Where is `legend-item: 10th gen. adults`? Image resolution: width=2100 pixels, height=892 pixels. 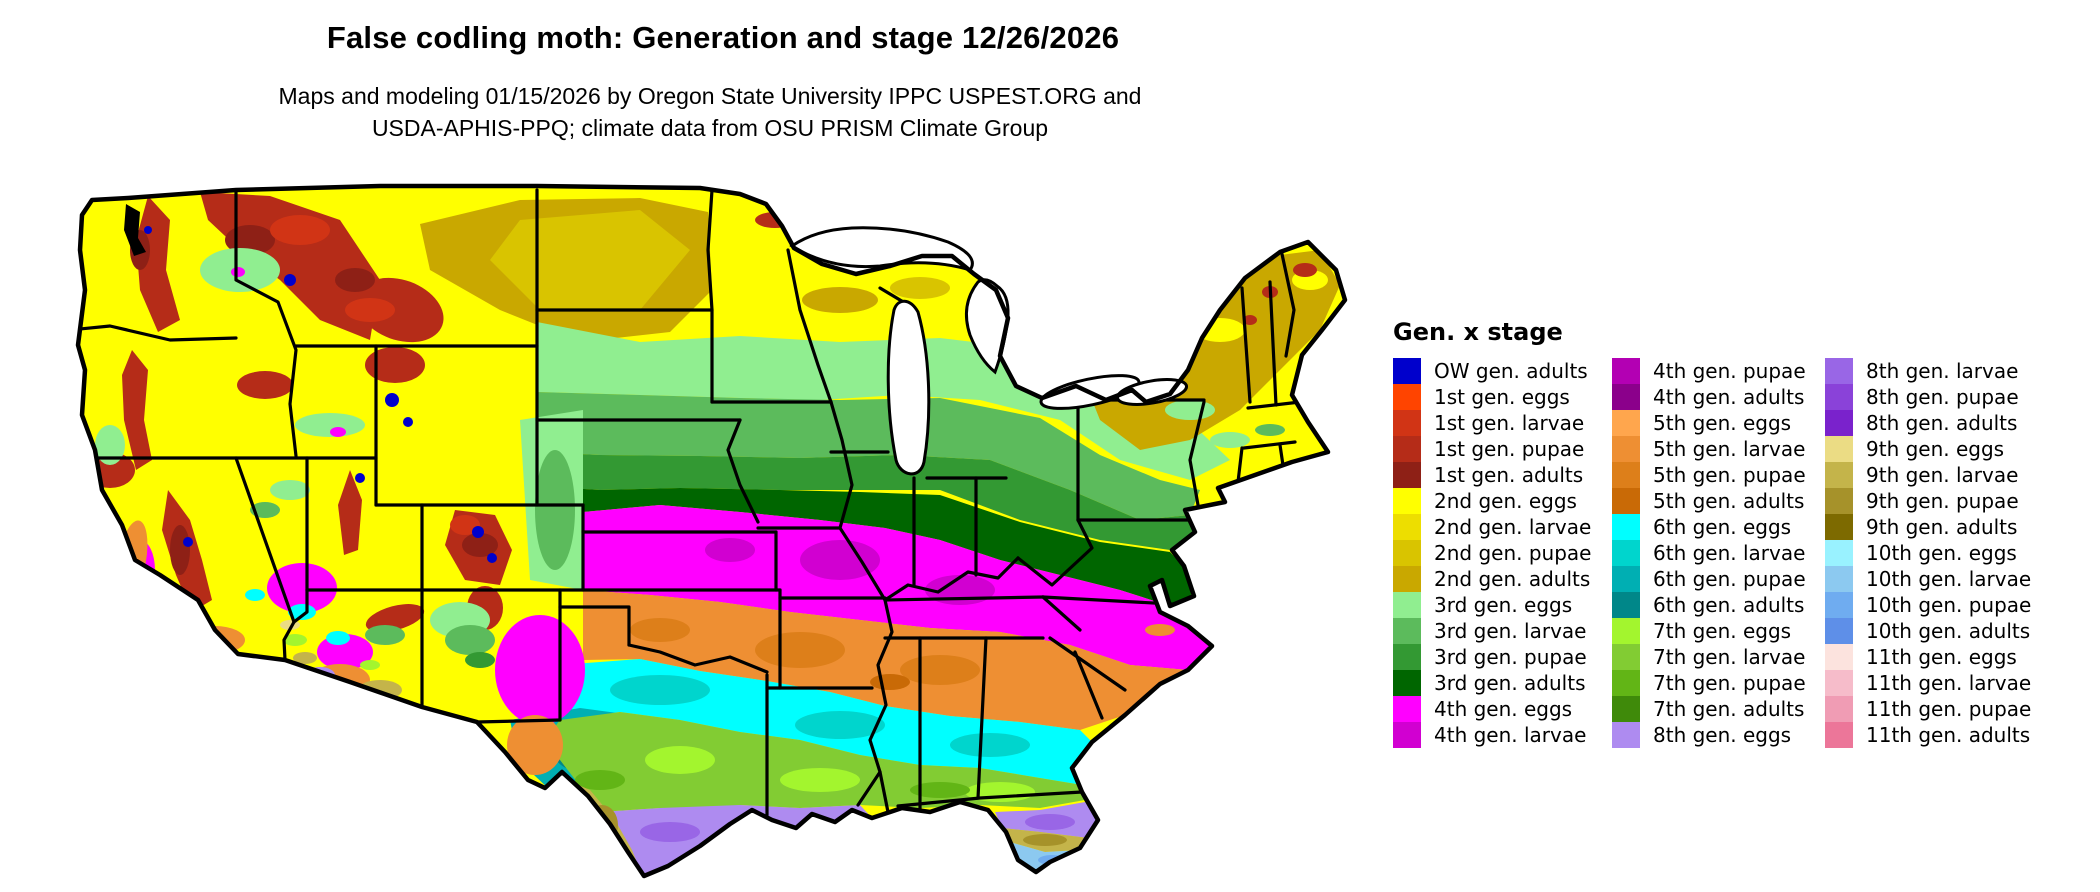
legend-item: 10th gen. adults is located at coordinates (1928, 631).